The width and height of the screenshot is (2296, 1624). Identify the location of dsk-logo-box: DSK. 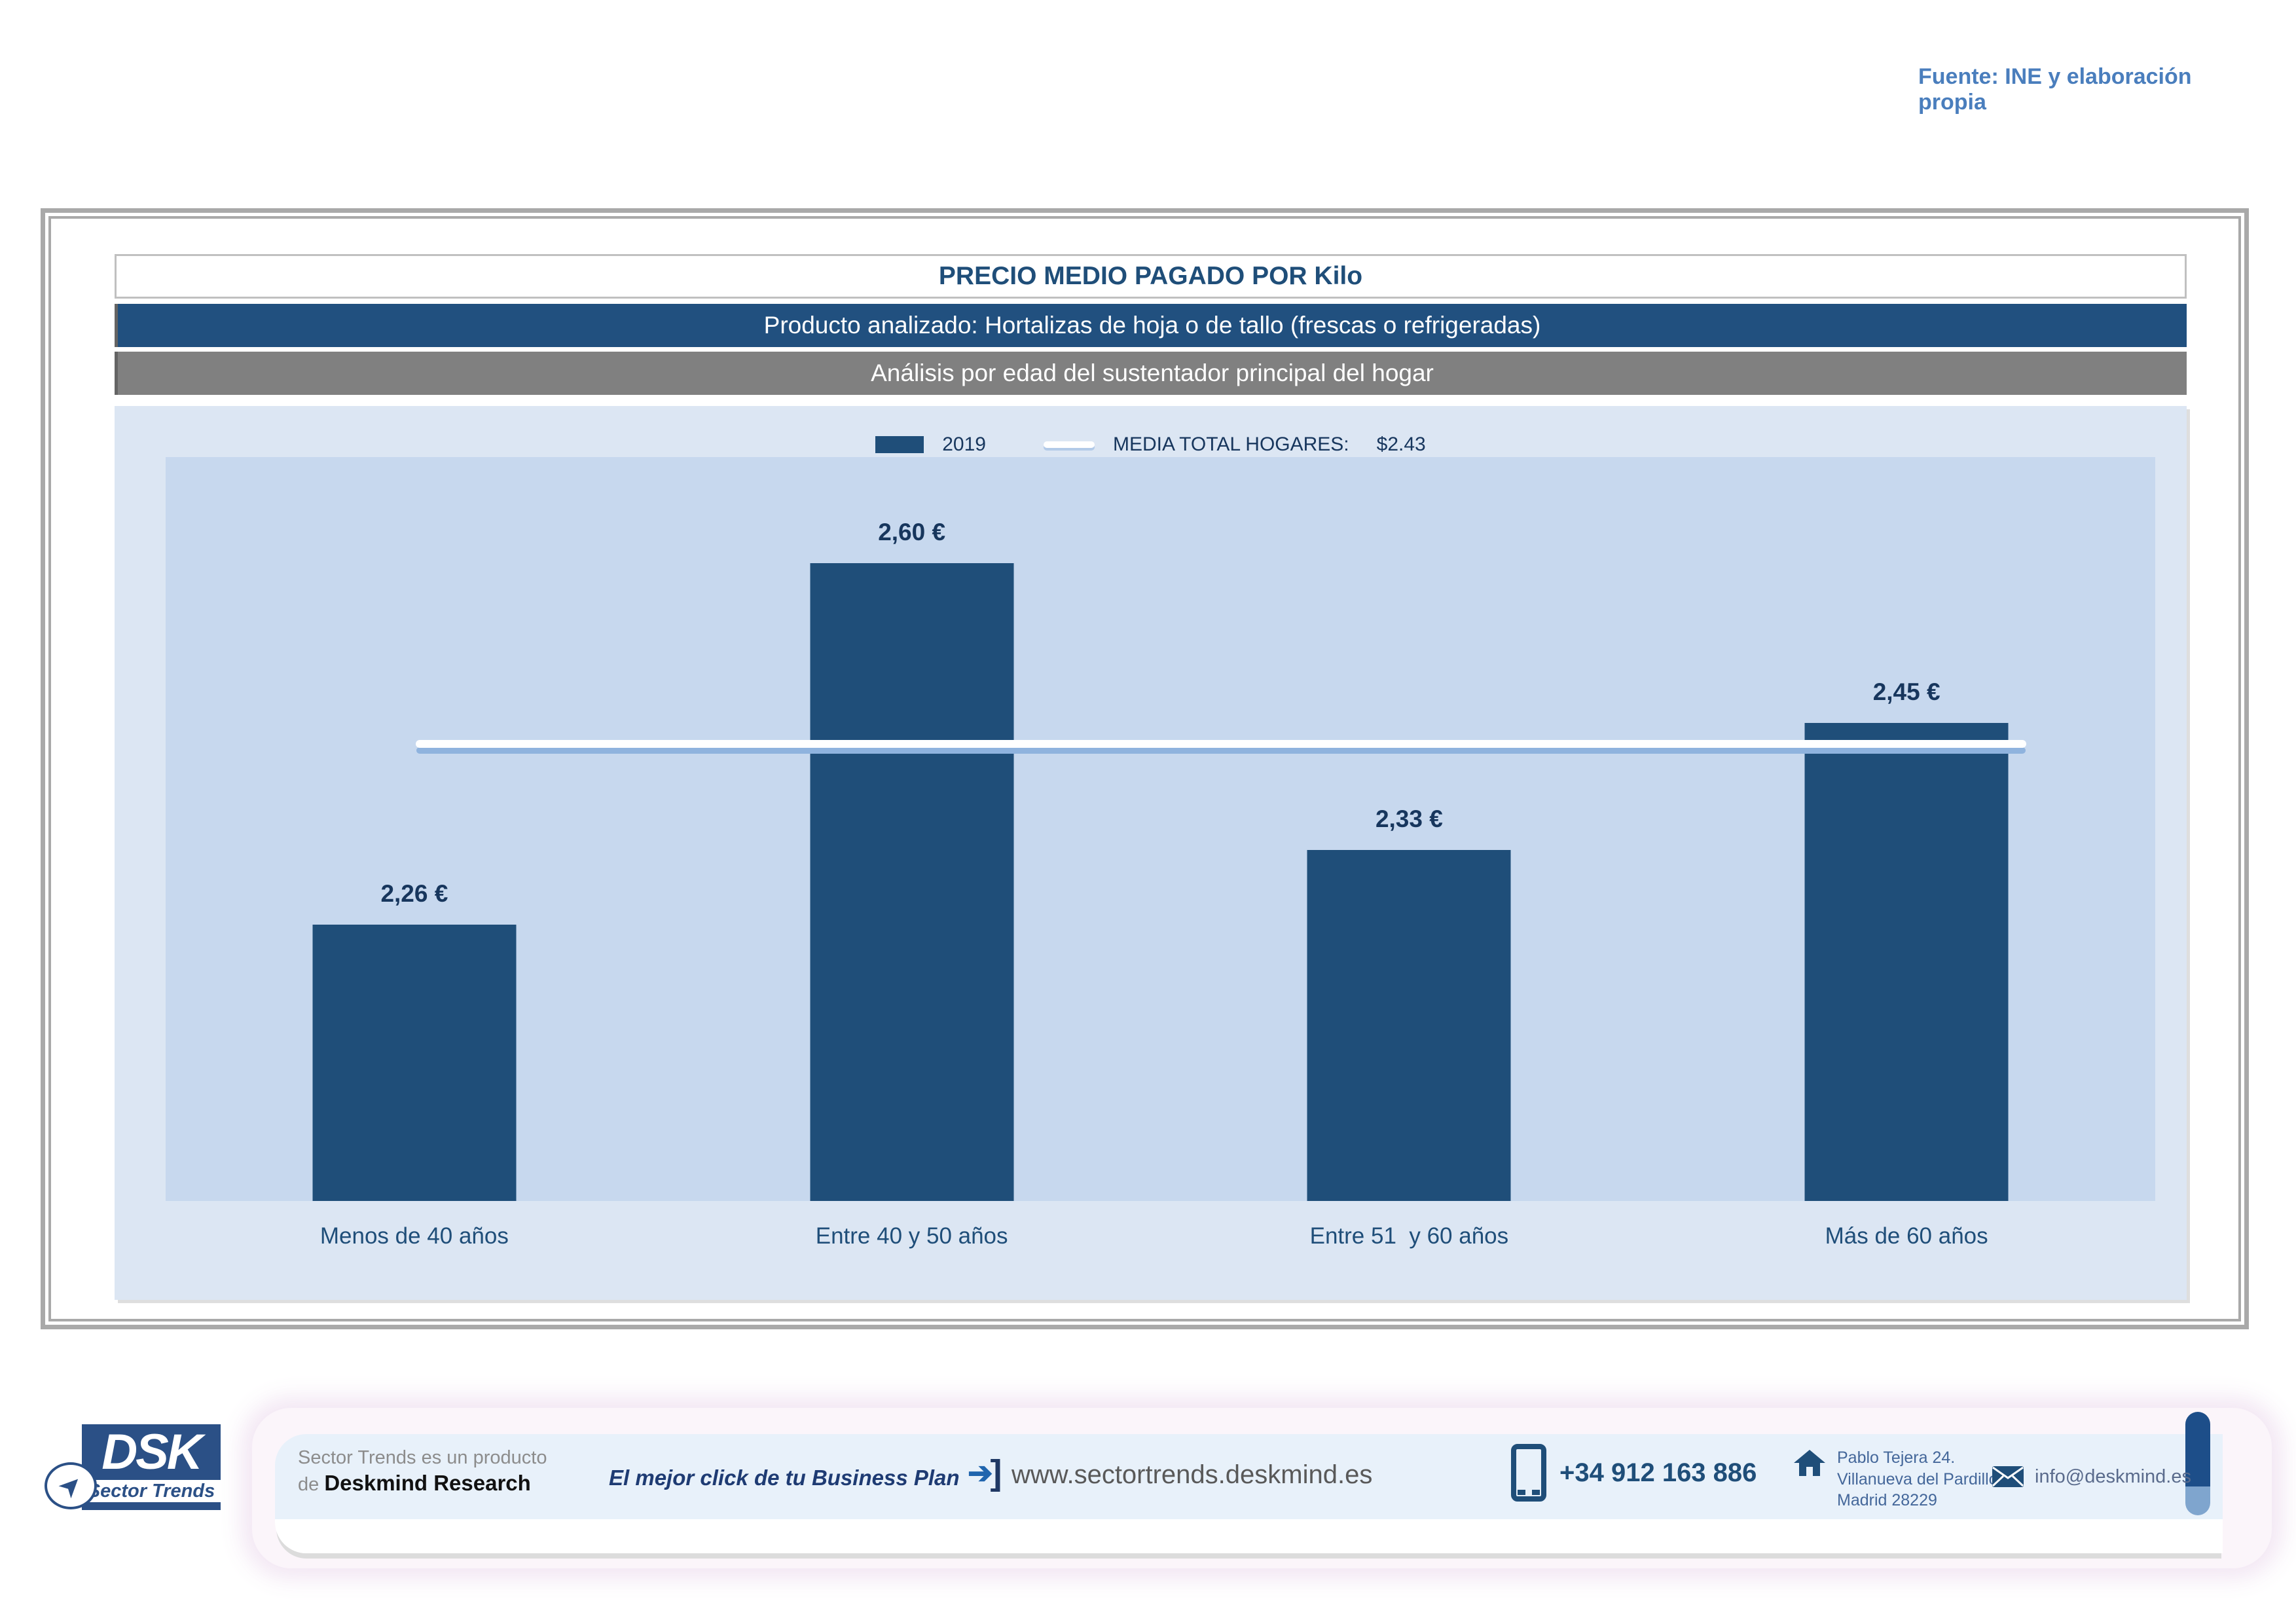
(151, 1452).